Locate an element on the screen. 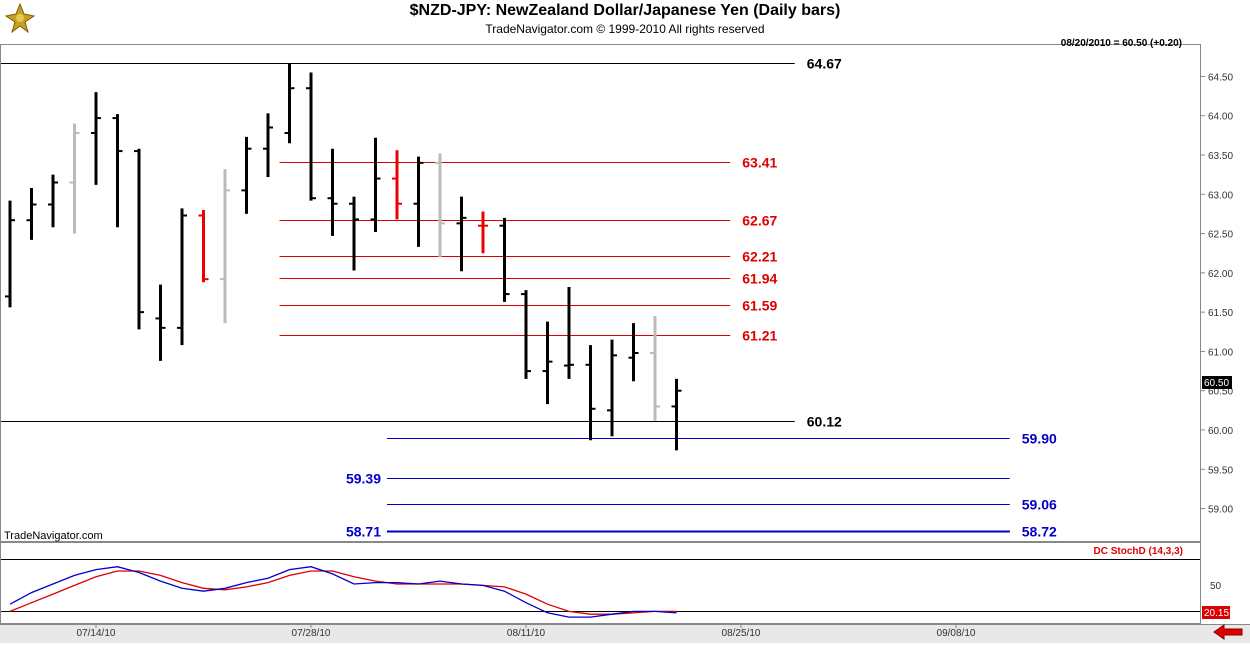  price-tick-label: 61.50 is located at coordinates (1220, 313).